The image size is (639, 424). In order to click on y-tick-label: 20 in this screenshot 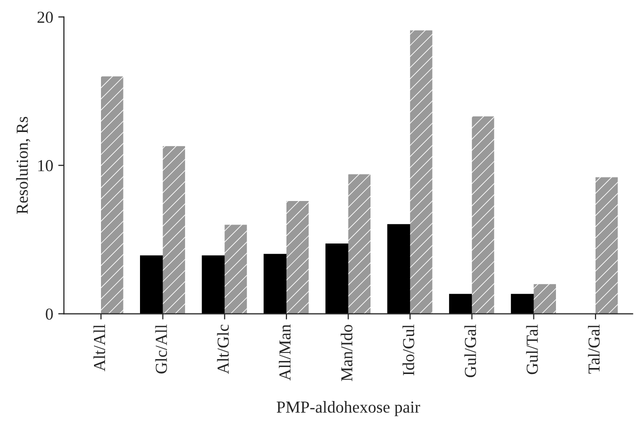, I will do `click(45, 17)`.